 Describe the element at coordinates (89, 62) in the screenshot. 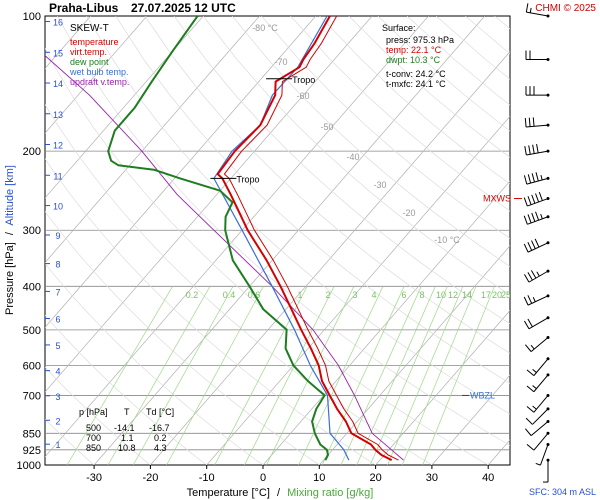

I see `legend-item-dew-point: dew point` at that location.